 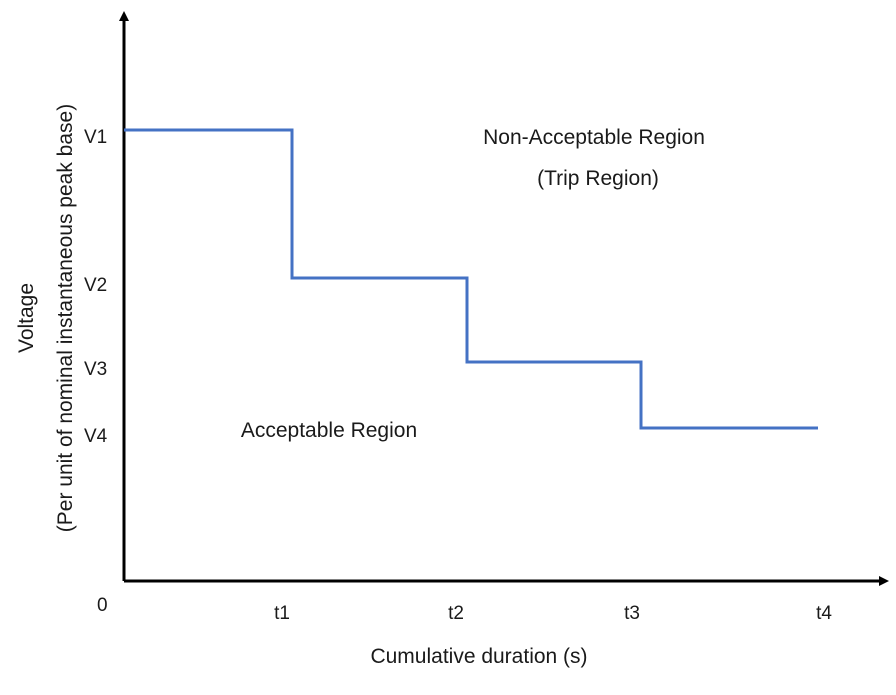 I want to click on y-tick-label-v3: V3, so click(x=95, y=369).